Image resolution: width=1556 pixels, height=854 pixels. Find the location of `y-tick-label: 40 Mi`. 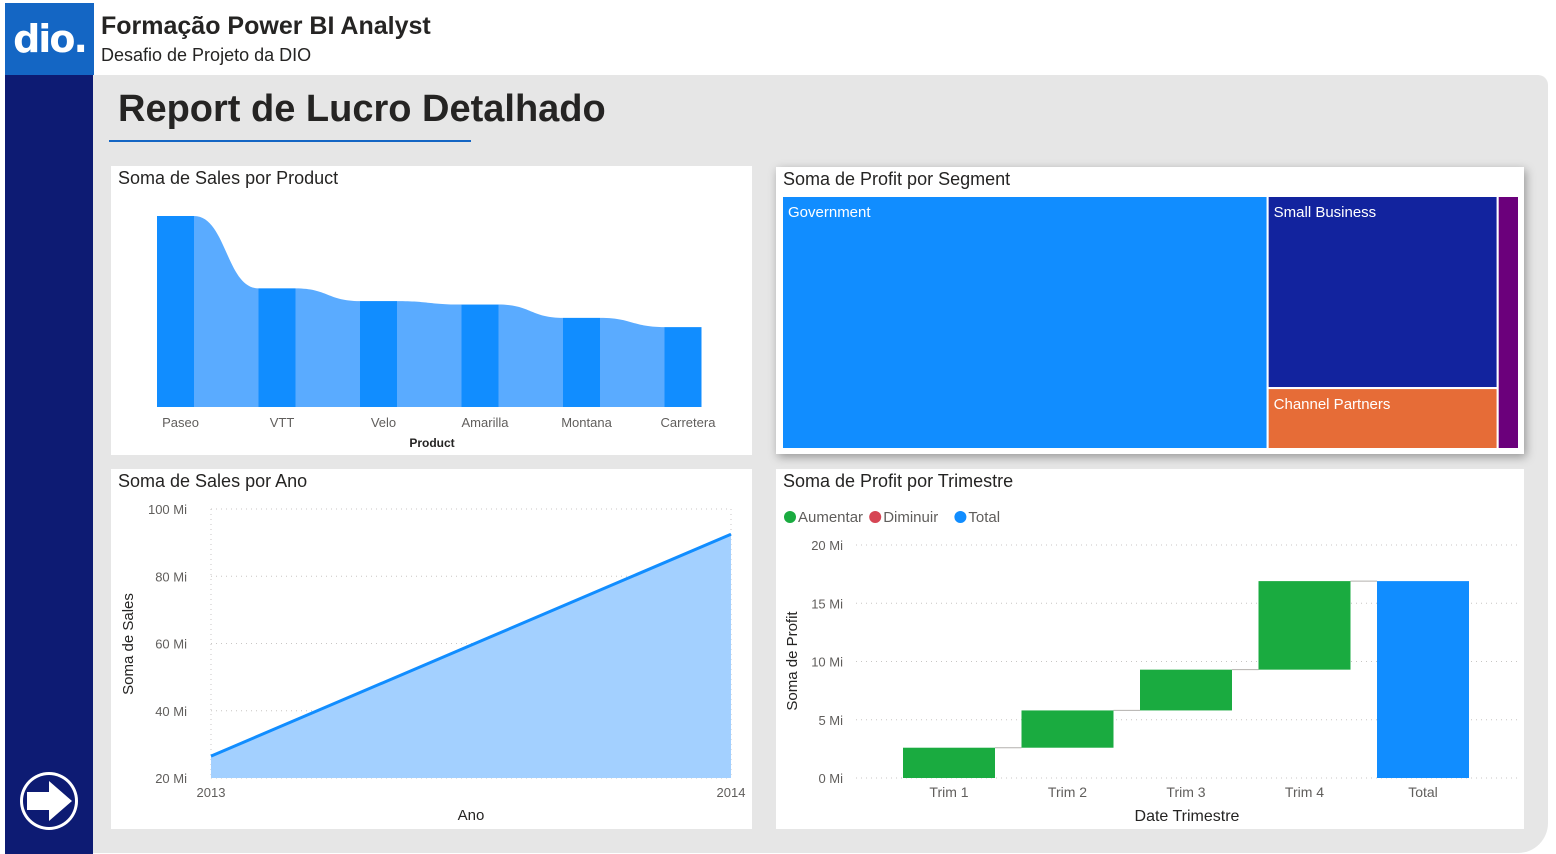

y-tick-label: 40 Mi is located at coordinates (171, 711).